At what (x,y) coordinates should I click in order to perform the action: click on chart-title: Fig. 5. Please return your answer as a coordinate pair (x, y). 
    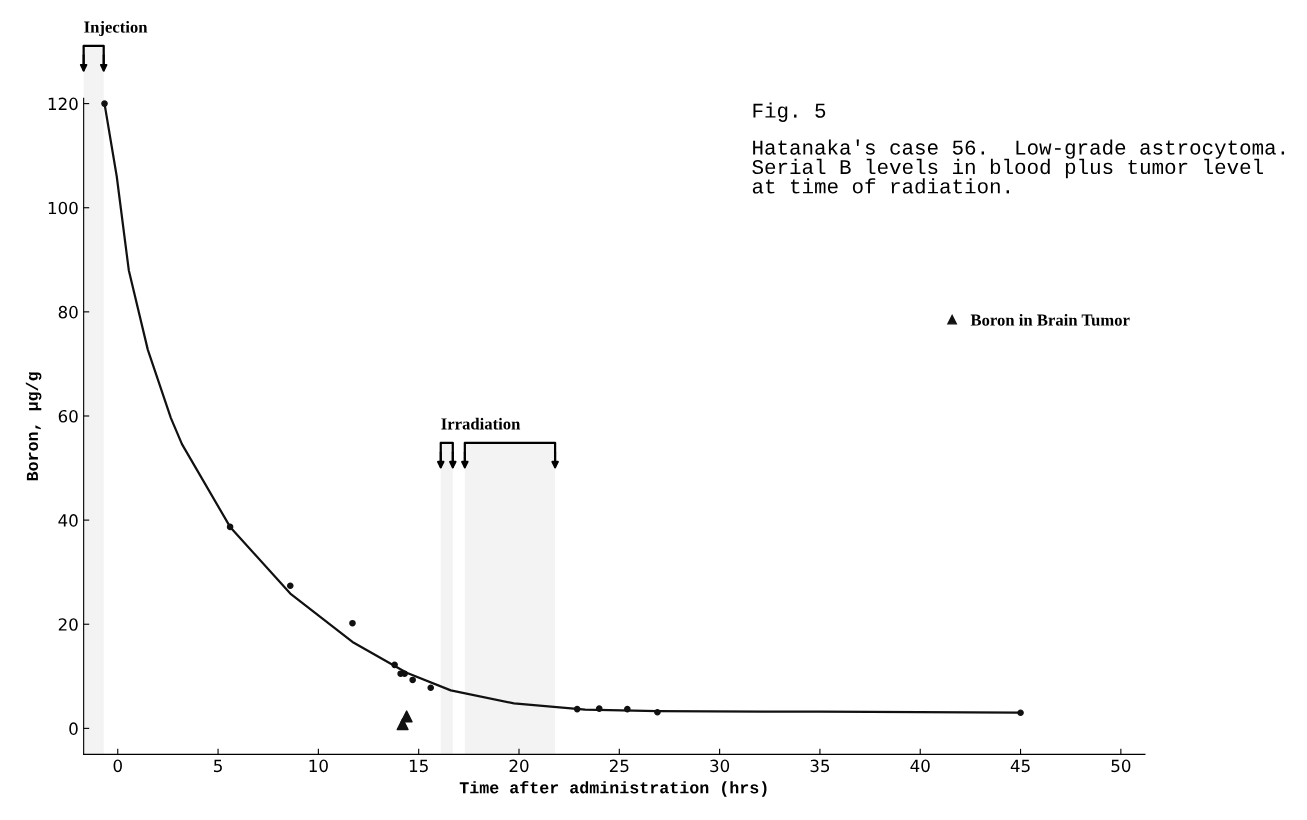
    Looking at the image, I should click on (789, 112).